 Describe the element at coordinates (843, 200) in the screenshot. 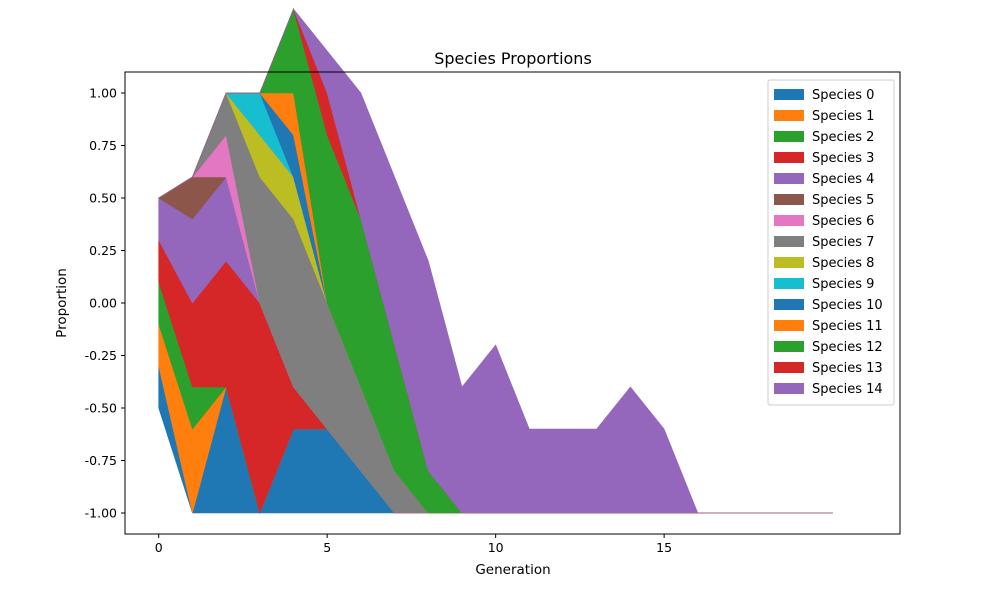

I see `legend-label: Species 5` at that location.